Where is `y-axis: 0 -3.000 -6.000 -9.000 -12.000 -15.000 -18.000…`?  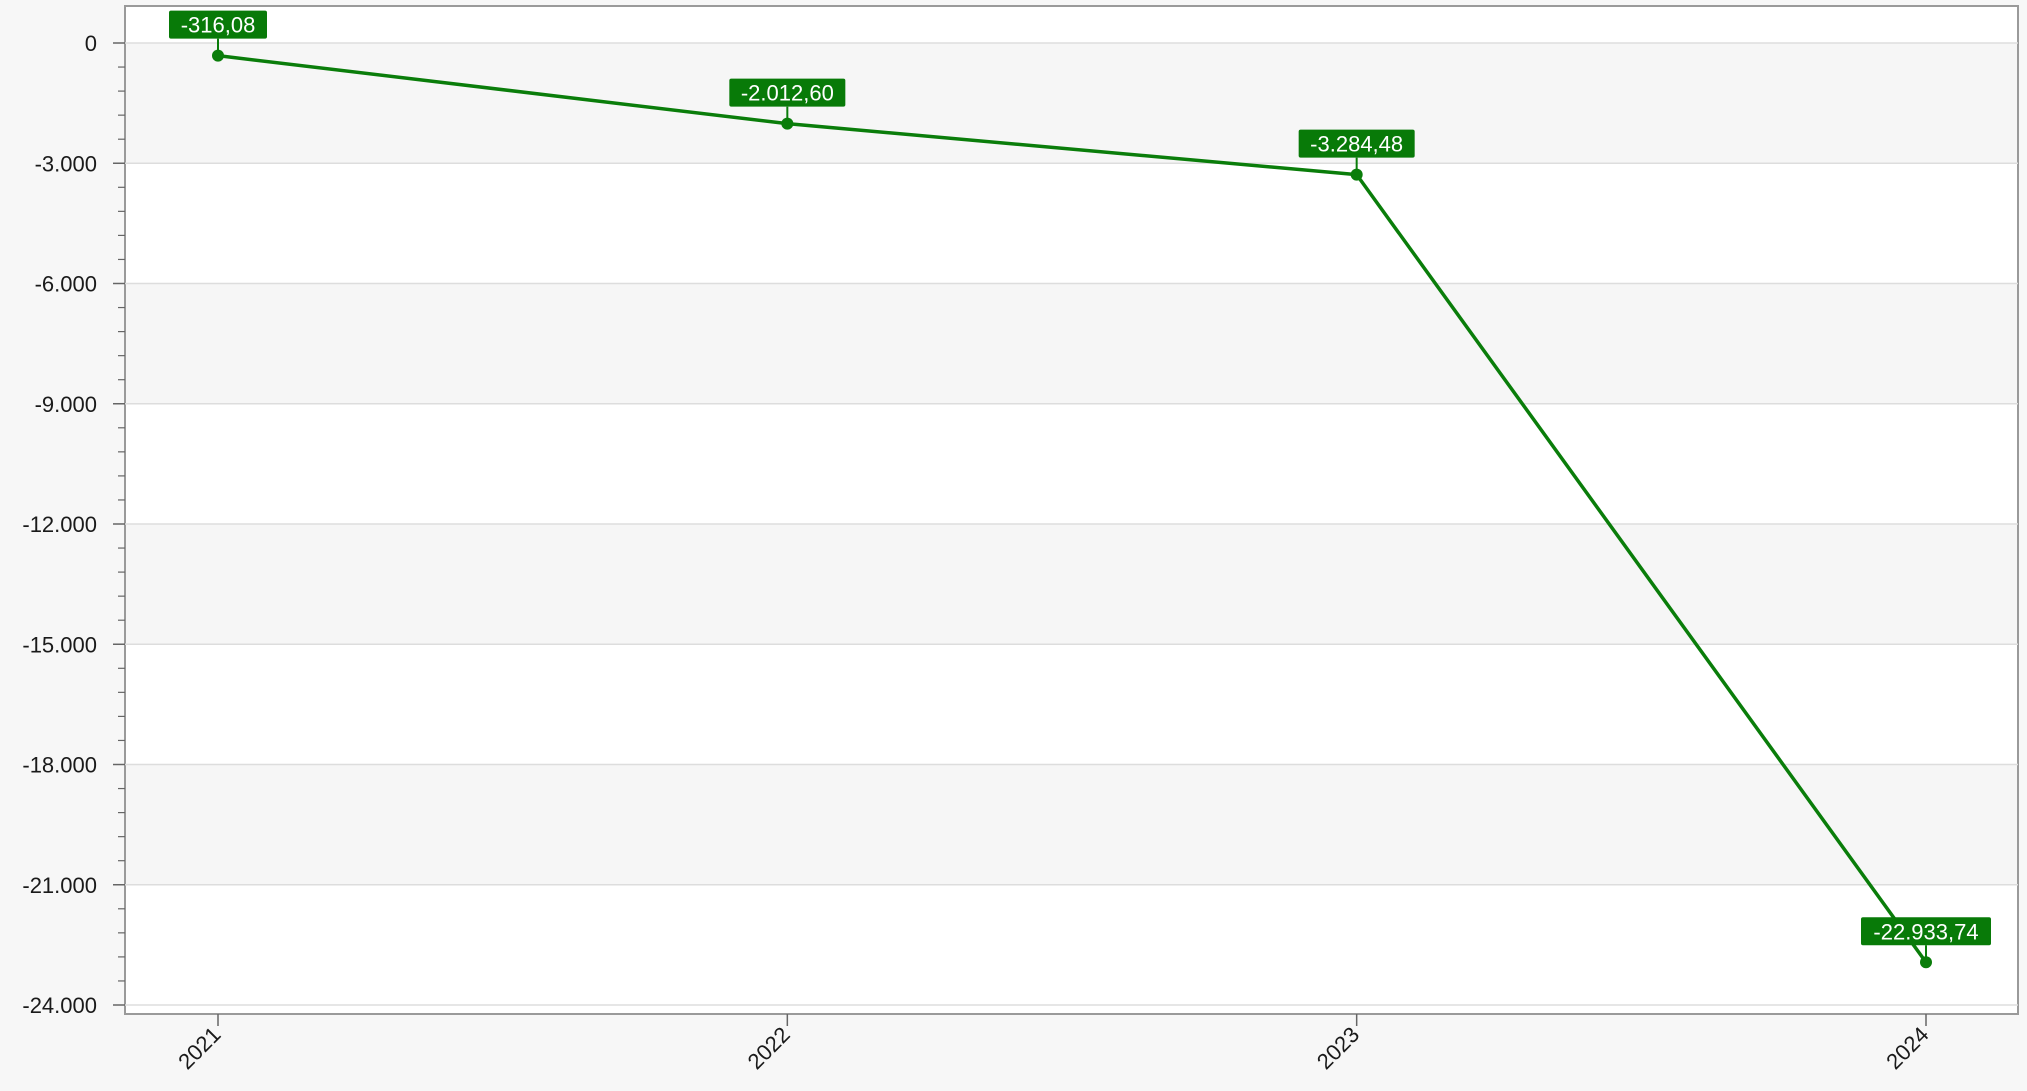
y-axis: 0 -3.000 -6.000 -9.000 -12.000 -15.000 -18.000… is located at coordinates (73, 524).